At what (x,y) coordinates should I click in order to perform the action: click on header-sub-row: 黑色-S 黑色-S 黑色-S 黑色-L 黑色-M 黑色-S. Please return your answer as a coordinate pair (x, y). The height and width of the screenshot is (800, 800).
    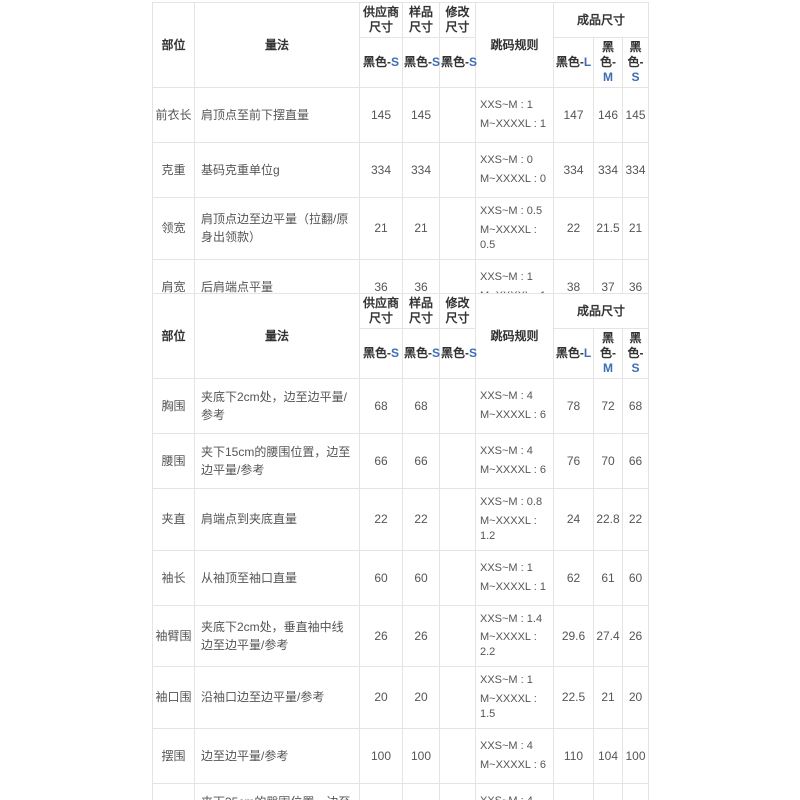
    Looking at the image, I should click on (401, 353).